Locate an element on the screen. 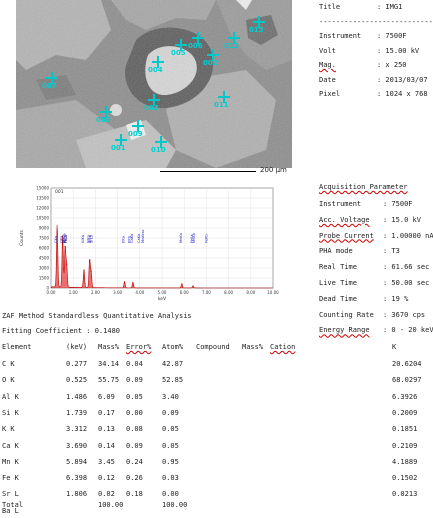  table-cell: Cation is located at coordinates (283, 347).